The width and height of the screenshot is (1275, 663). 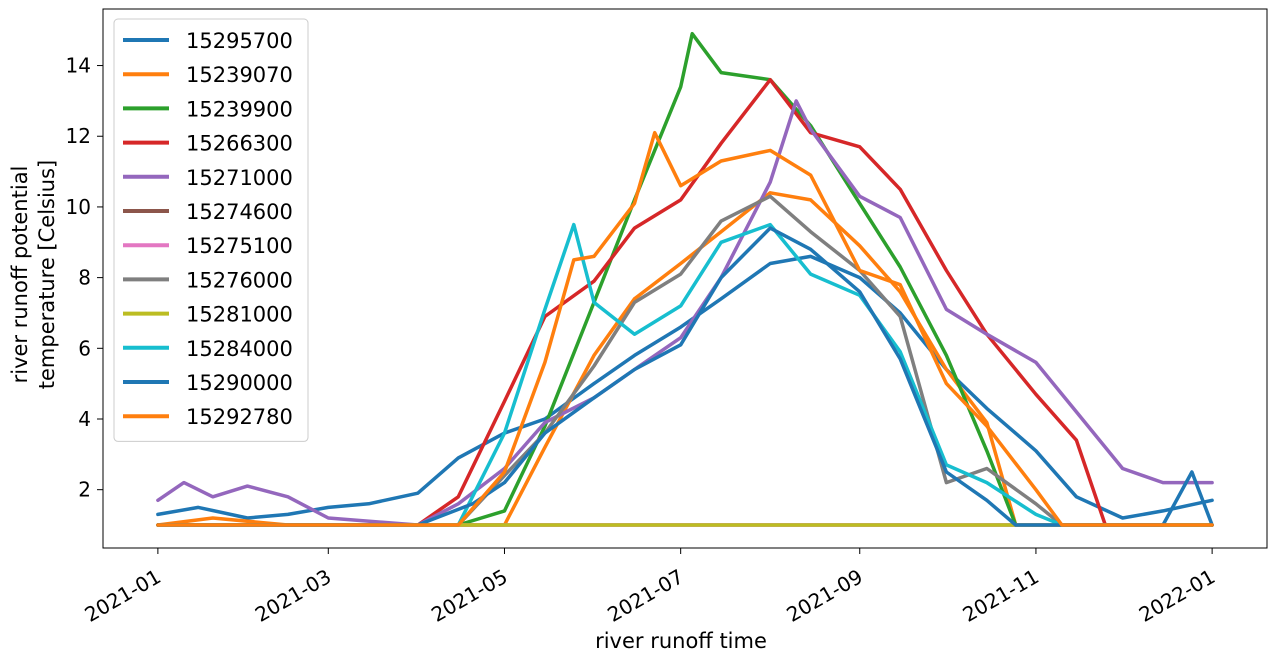 I want to click on legend-box, so click(x=211, y=230).